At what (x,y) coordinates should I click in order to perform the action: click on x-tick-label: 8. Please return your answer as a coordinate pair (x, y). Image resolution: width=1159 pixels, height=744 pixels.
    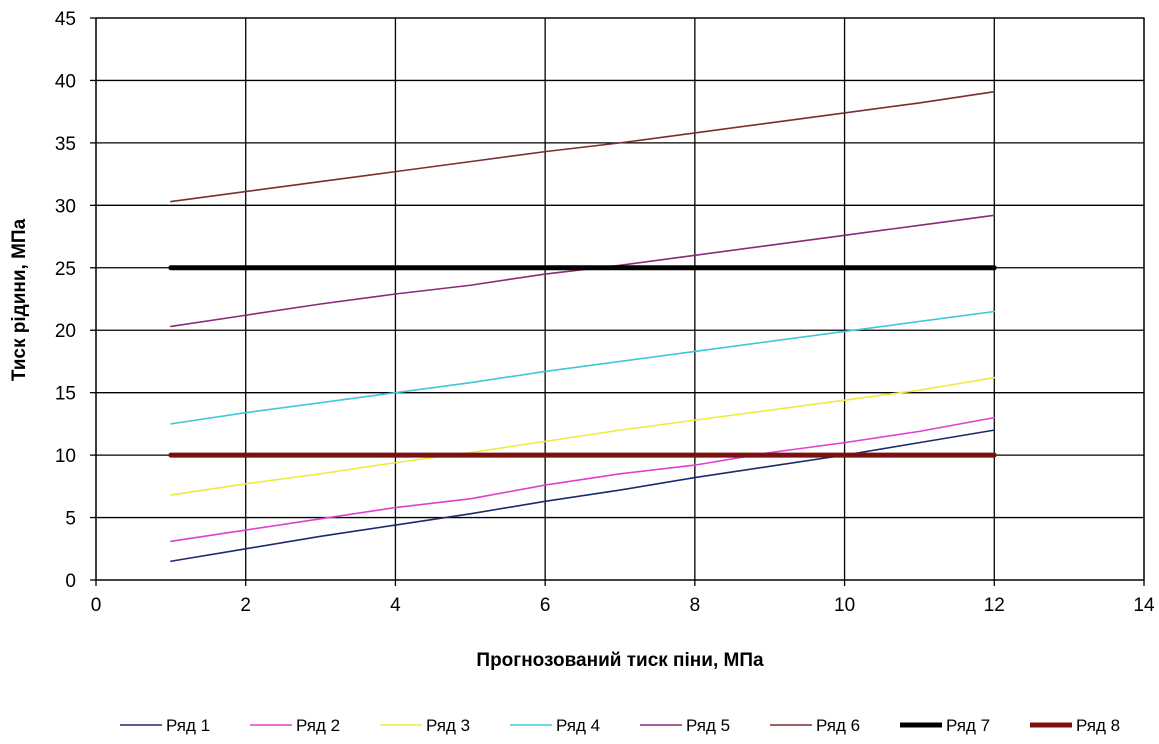
    Looking at the image, I should click on (695, 605).